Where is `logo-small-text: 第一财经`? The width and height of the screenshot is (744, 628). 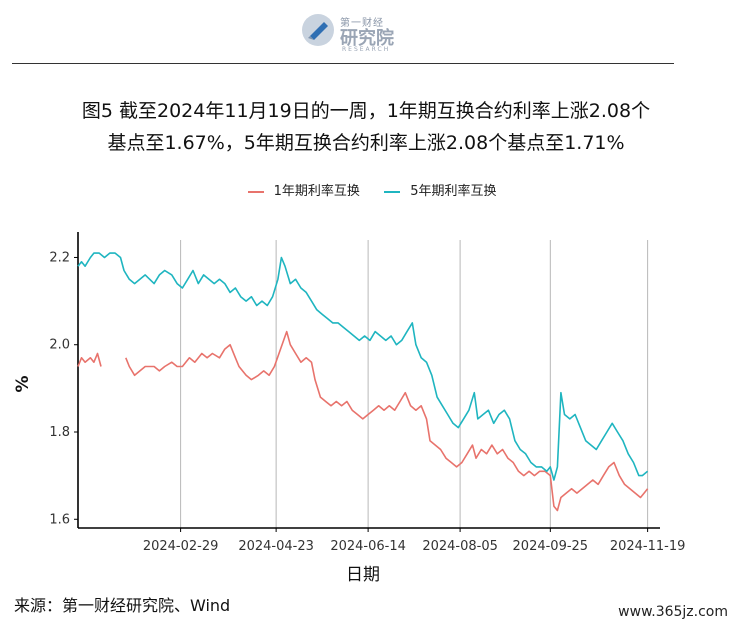 logo-small-text: 第一财经 is located at coordinates (362, 23).